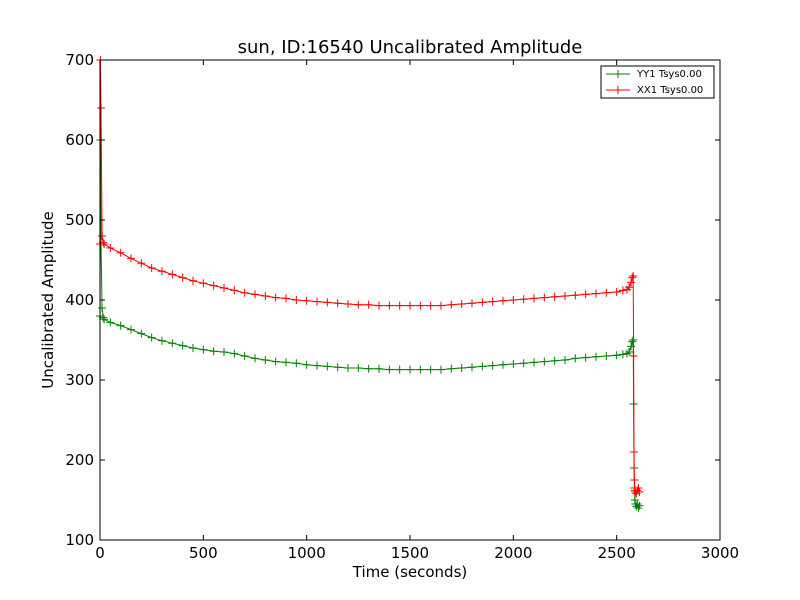  Describe the element at coordinates (657, 82) in the screenshot. I see `legend: YY1 Tsys0.00 XX1 Tsys0.00` at that location.